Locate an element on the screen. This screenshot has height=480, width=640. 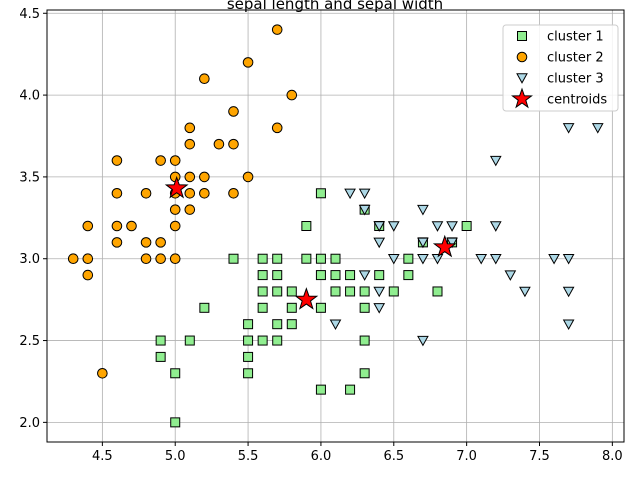
y-tick-label: 4.0 is located at coordinates (29, 96).